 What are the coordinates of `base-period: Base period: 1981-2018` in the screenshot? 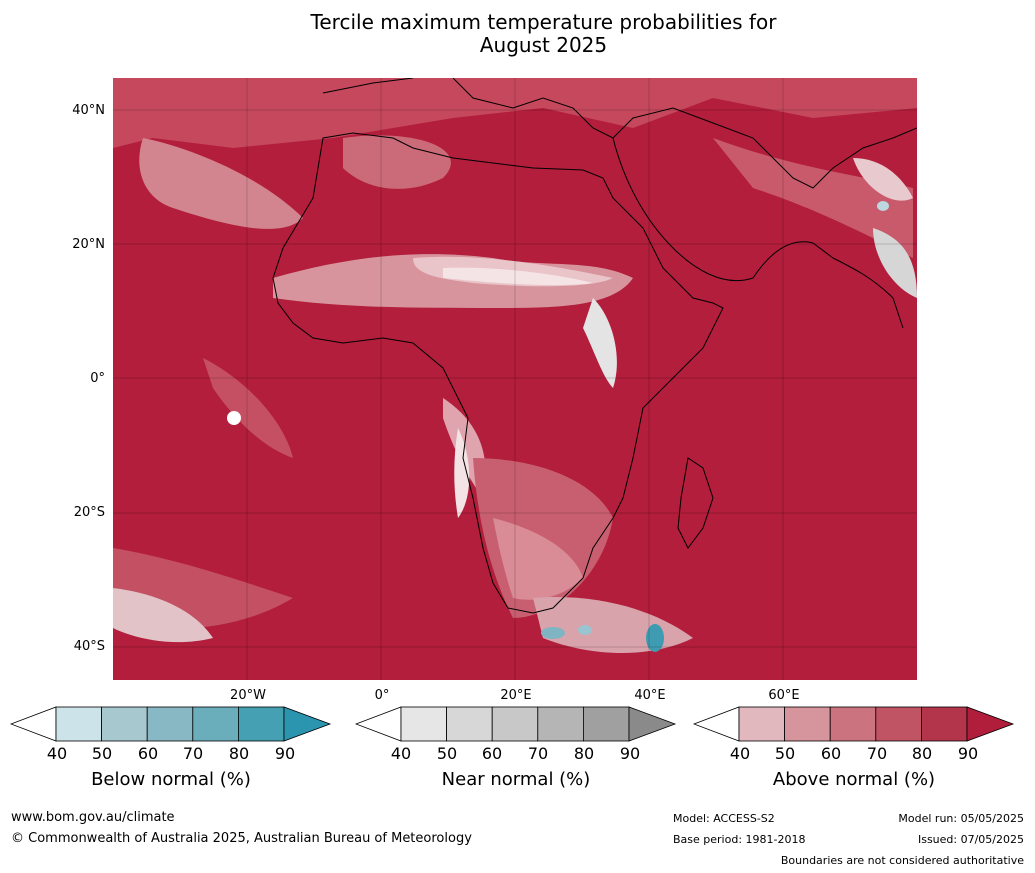 It's located at (739, 839).